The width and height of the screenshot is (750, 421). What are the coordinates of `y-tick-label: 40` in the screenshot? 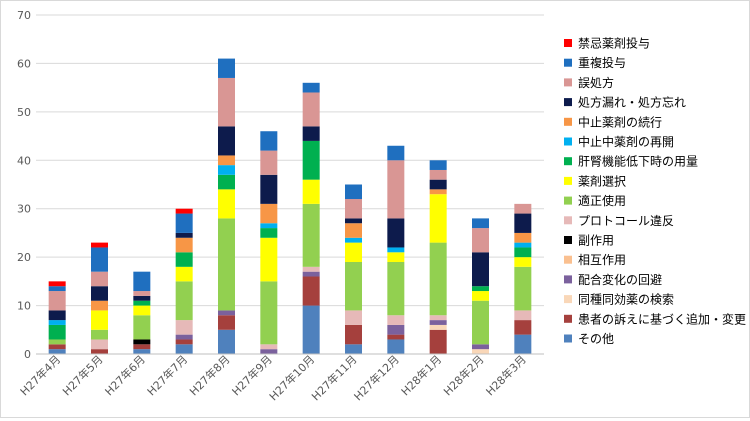 It's located at (24, 160).